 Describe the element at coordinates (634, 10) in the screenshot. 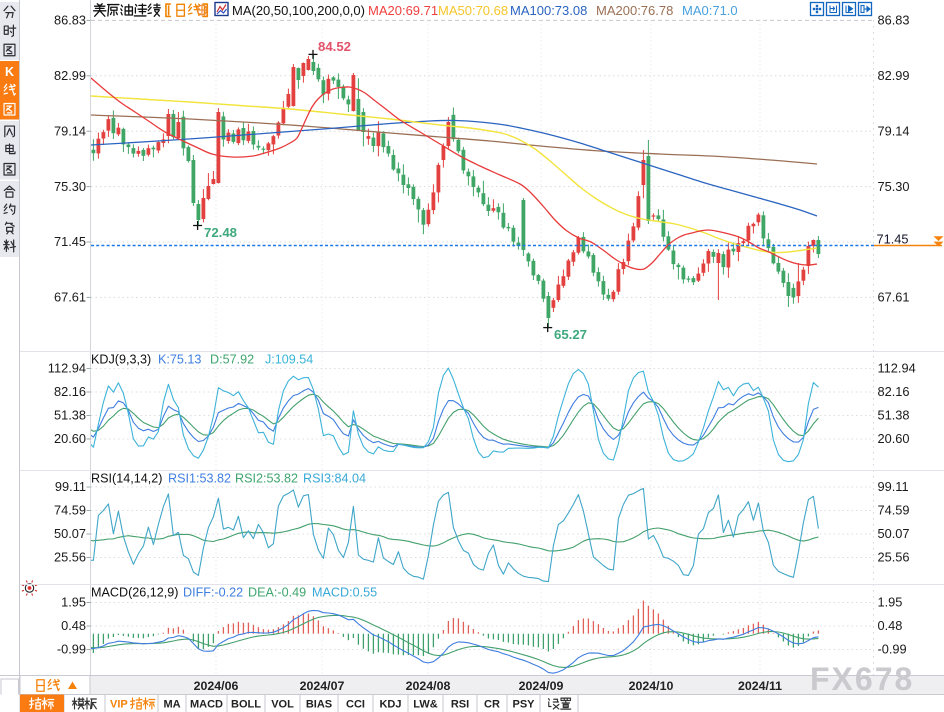

I see `svg-text: MA200:76.78` at that location.